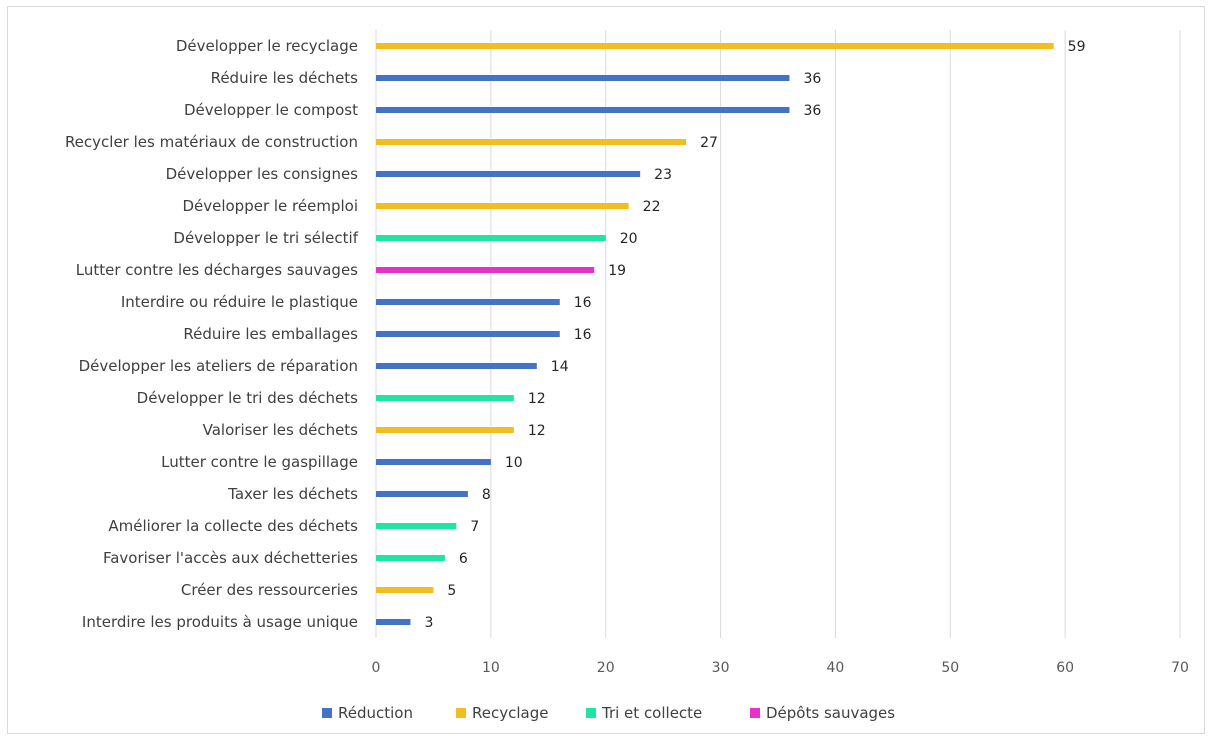 The width and height of the screenshot is (1212, 740). I want to click on data-label: 20, so click(629, 239).